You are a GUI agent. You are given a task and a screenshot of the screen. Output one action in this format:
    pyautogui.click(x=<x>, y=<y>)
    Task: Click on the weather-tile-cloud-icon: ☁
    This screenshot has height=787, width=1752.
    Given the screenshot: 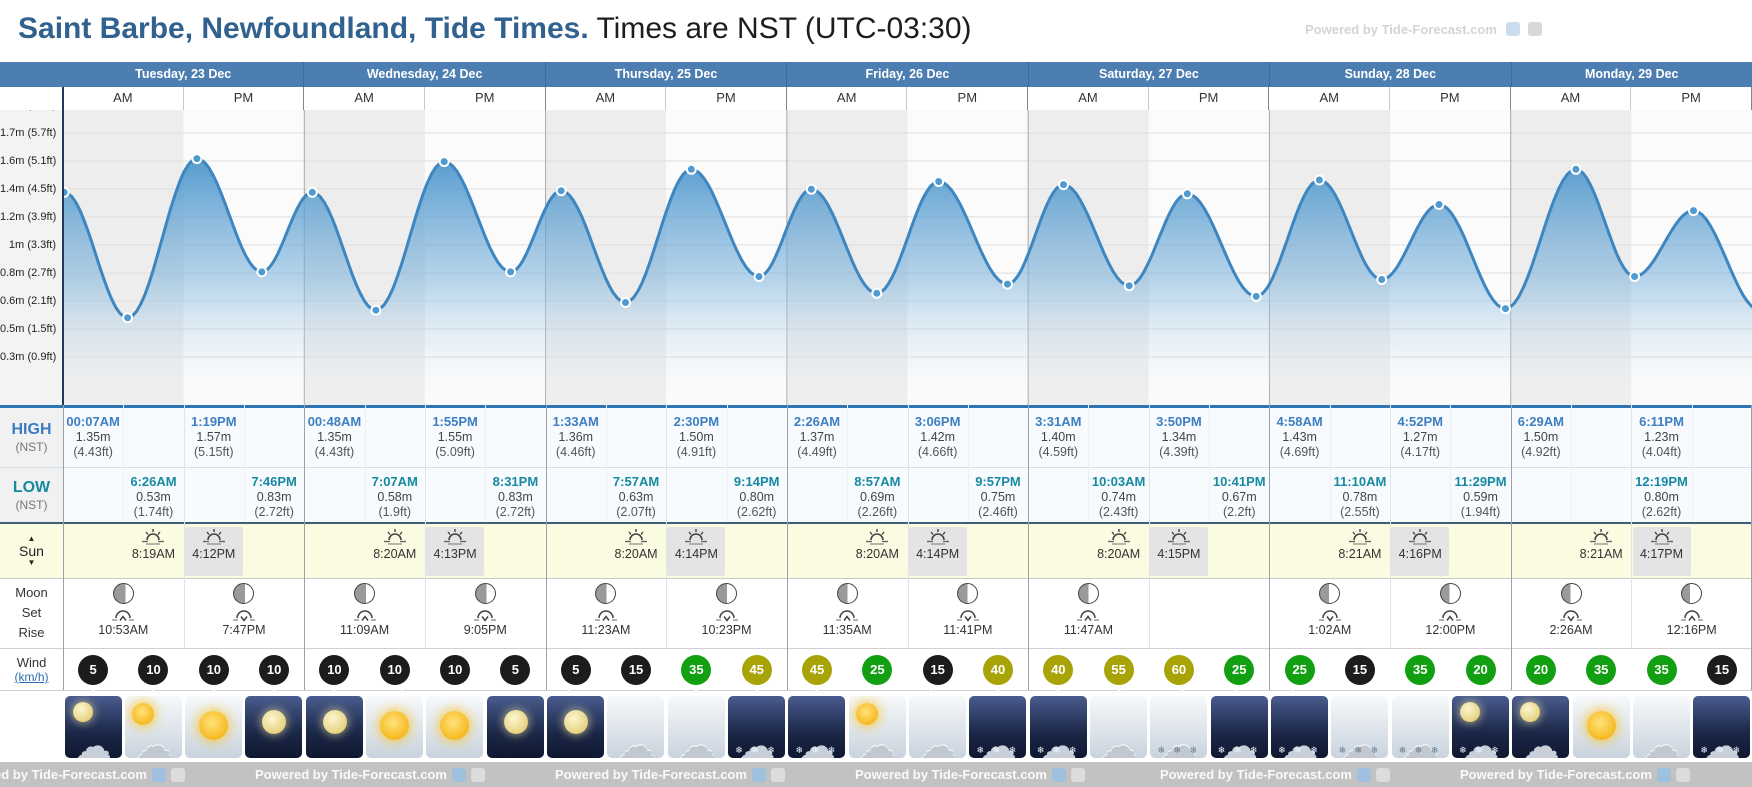 What is the action you would take?
    pyautogui.click(x=937, y=727)
    